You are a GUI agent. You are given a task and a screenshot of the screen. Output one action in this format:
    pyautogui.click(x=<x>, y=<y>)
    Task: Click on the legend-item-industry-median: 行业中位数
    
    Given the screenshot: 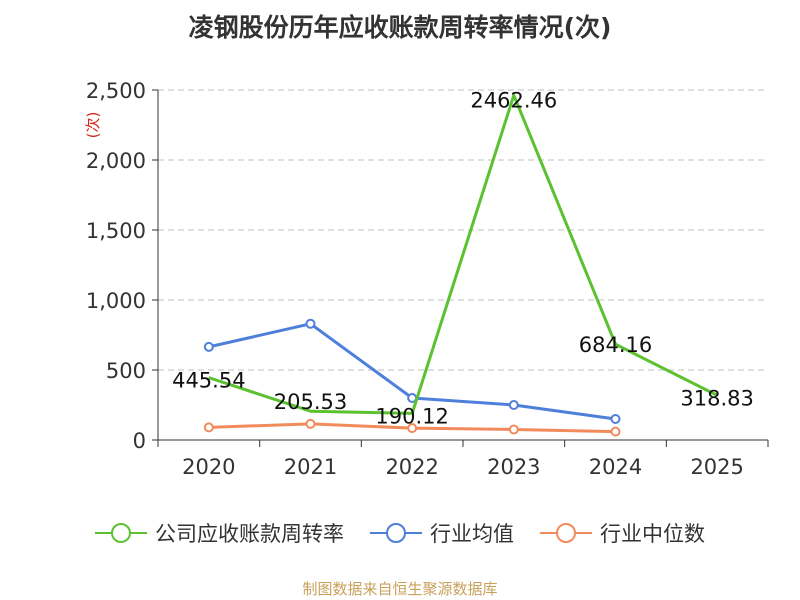 What is the action you would take?
    pyautogui.click(x=622, y=533)
    